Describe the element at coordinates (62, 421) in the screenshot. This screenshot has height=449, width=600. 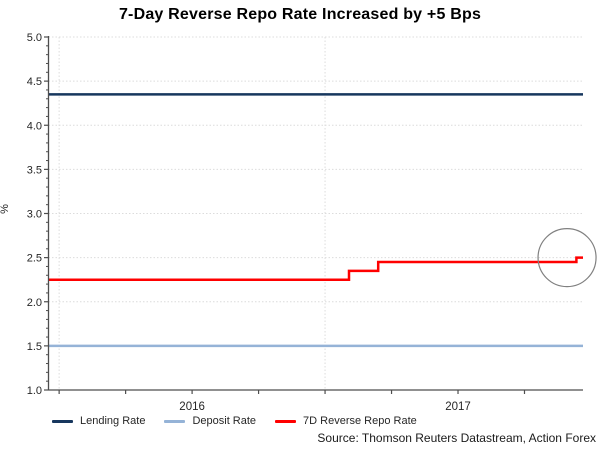
I see `lending-rate-line-swatch` at that location.